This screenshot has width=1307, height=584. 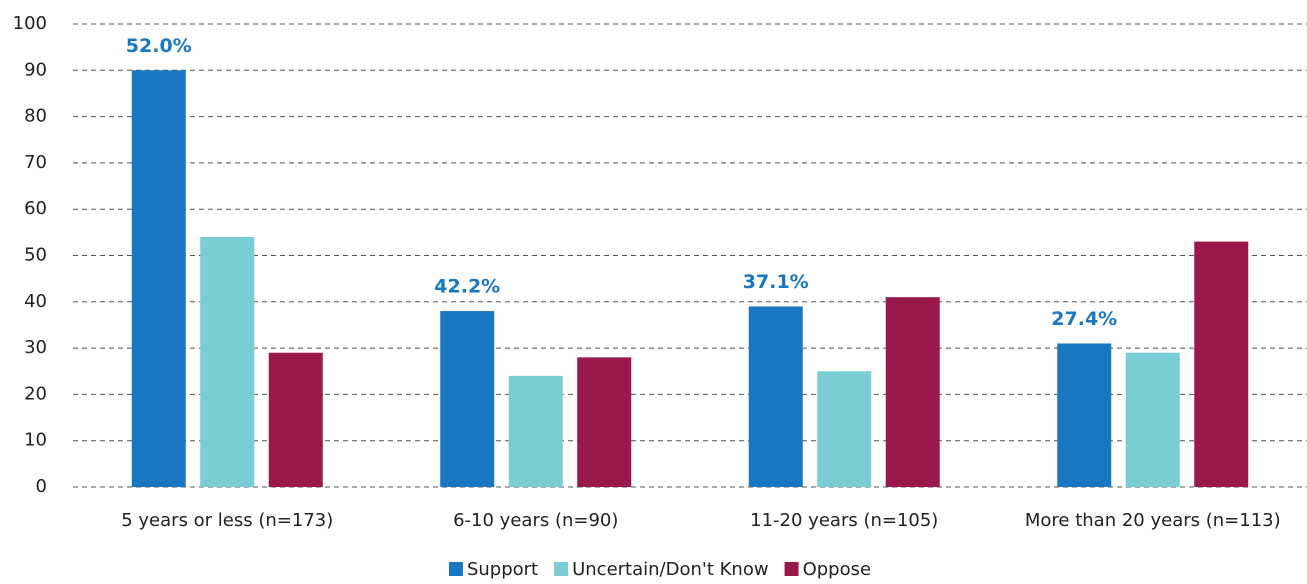 I want to click on y-tick-label: 0, so click(x=41, y=486).